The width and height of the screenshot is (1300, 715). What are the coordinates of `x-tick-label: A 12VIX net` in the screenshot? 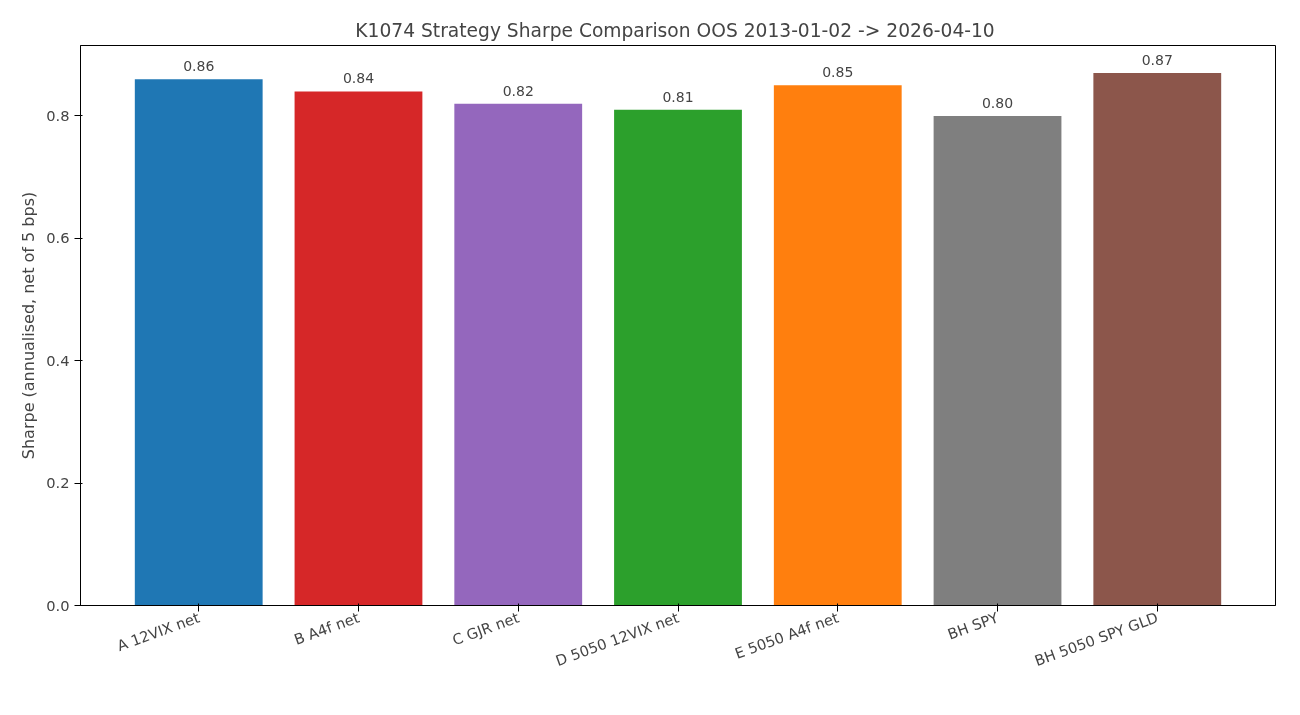 It's located at (158, 631).